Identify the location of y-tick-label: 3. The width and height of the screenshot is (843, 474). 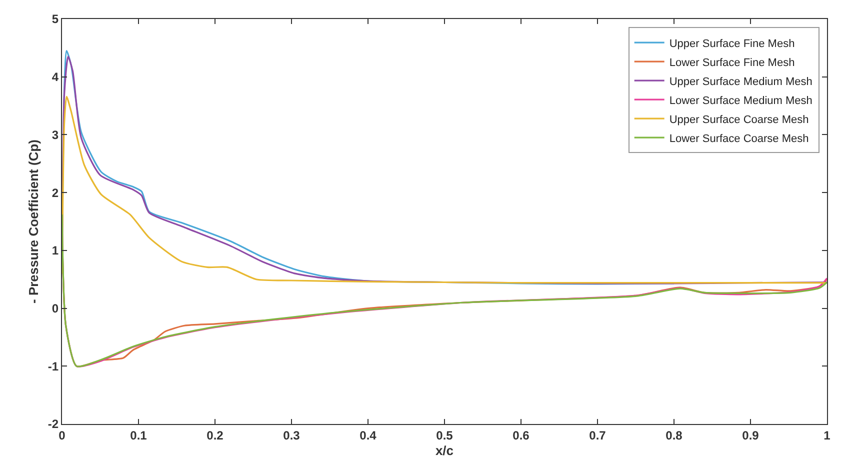
(55, 135).